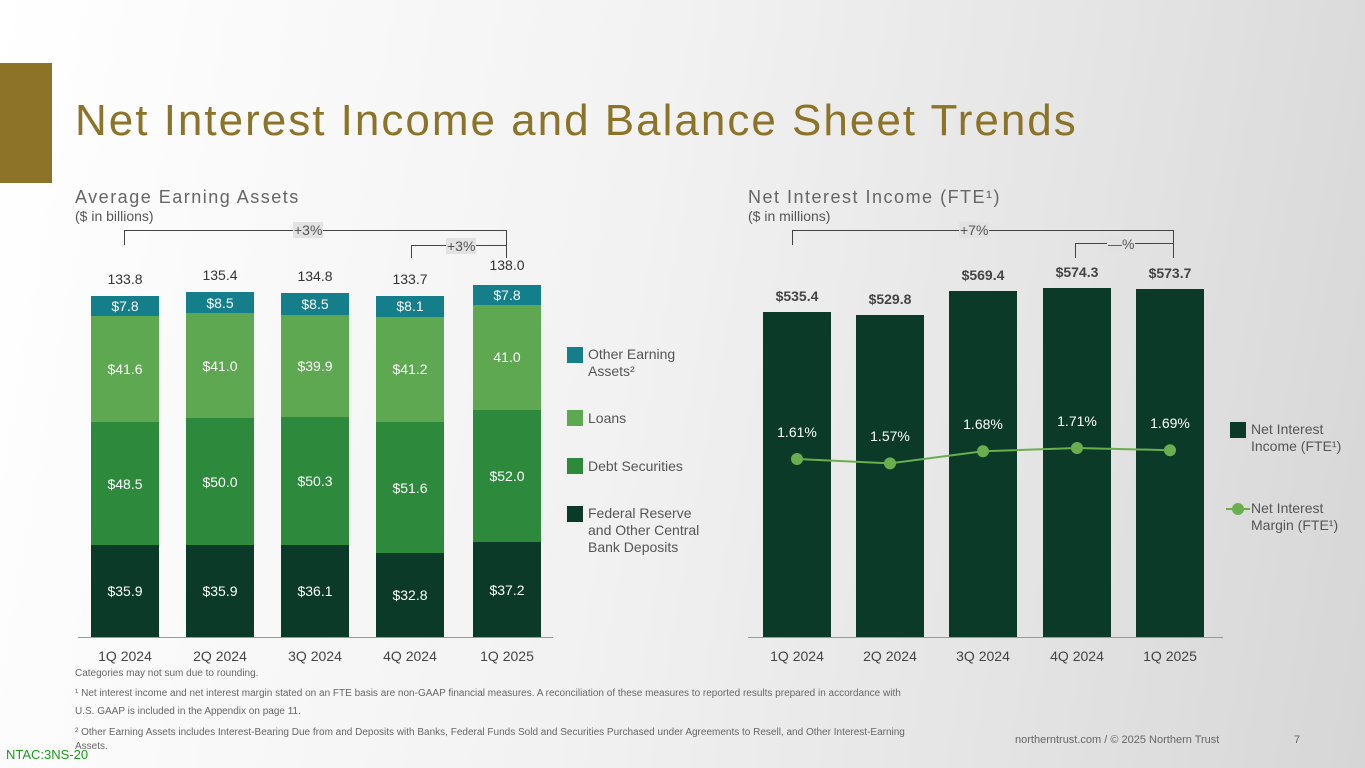 The height and width of the screenshot is (768, 1365). I want to click on legend-swatch-nii, so click(1238, 430).